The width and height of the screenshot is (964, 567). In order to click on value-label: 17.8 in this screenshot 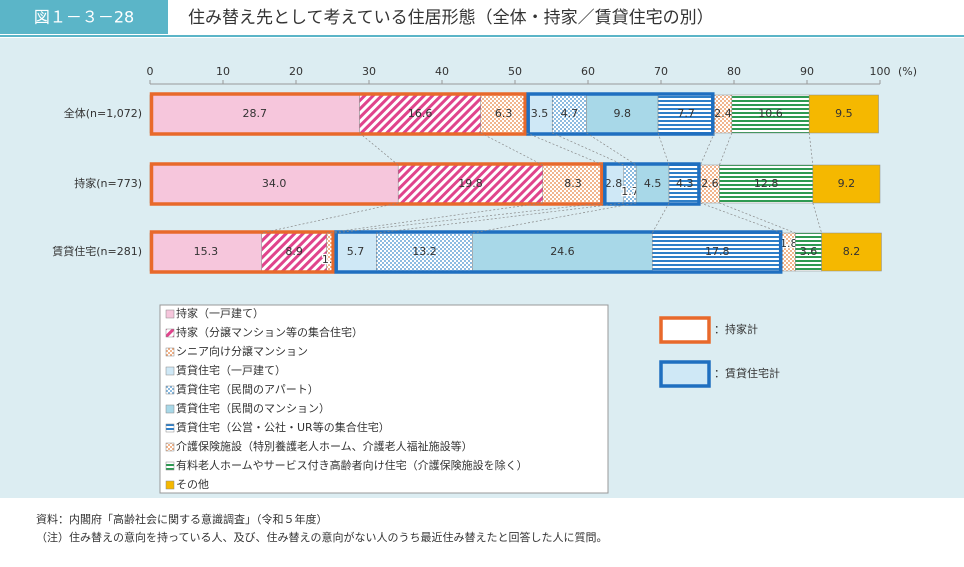, I will do `click(717, 251)`.